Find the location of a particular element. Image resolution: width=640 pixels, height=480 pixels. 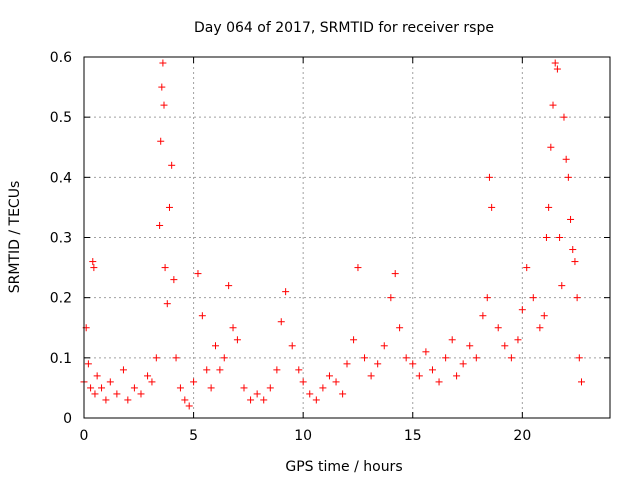

y-axis-label: SRMTID / TECUs is located at coordinates (15, 237).